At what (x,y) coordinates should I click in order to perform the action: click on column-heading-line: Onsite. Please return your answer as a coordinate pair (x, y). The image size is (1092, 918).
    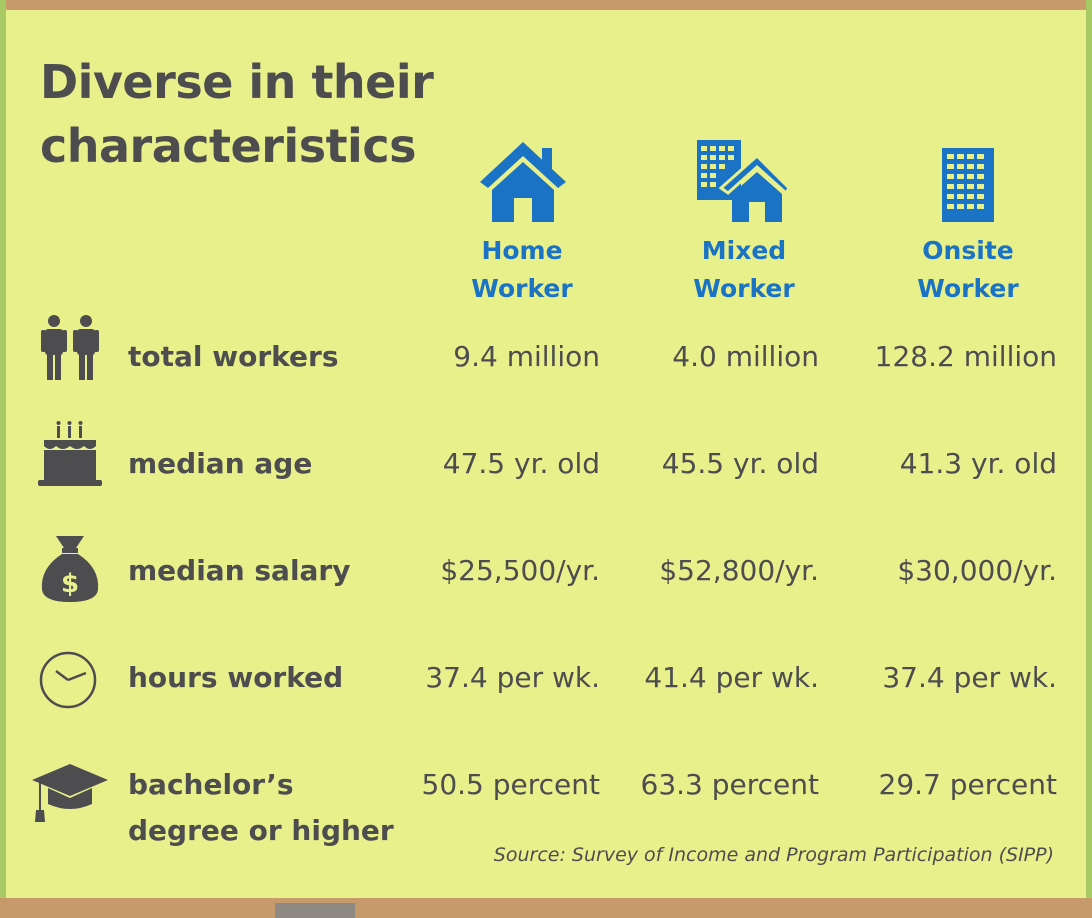
    Looking at the image, I should click on (968, 250).